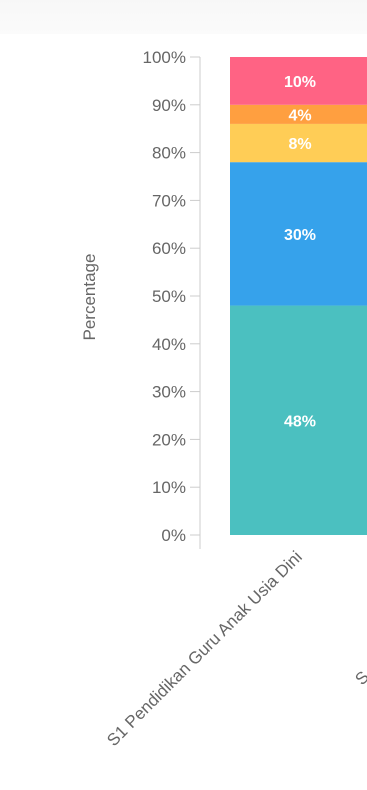 This screenshot has width=367, height=790. What do you see at coordinates (169, 439) in the screenshot?
I see `y-tick-label: 20%` at bounding box center [169, 439].